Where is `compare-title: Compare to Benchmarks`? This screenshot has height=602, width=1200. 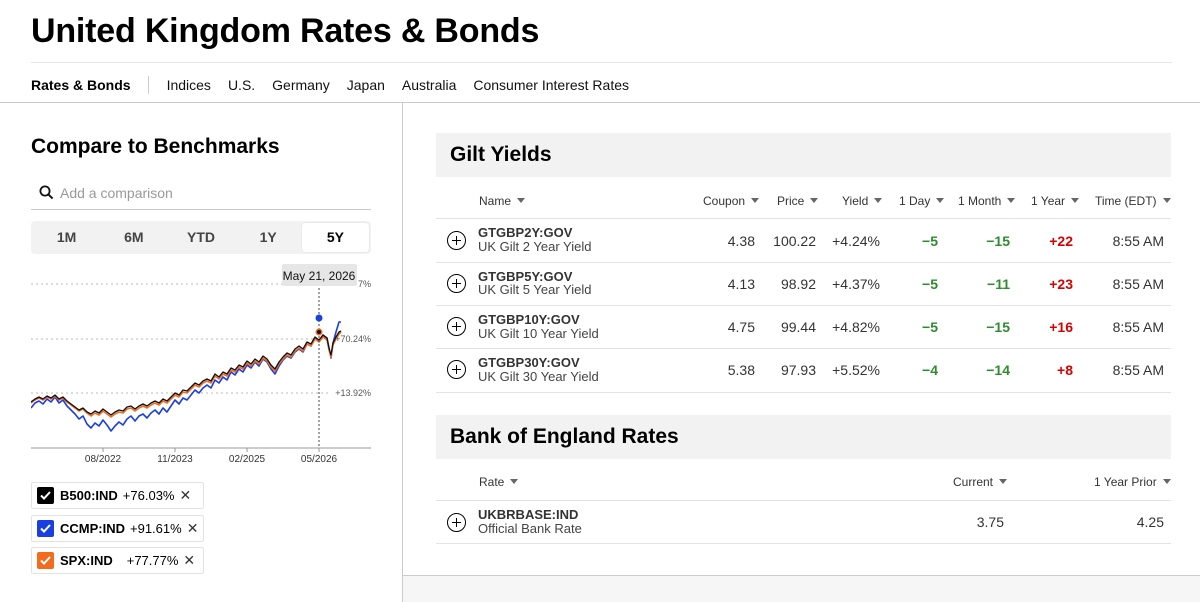 compare-title: Compare to Benchmarks is located at coordinates (155, 146).